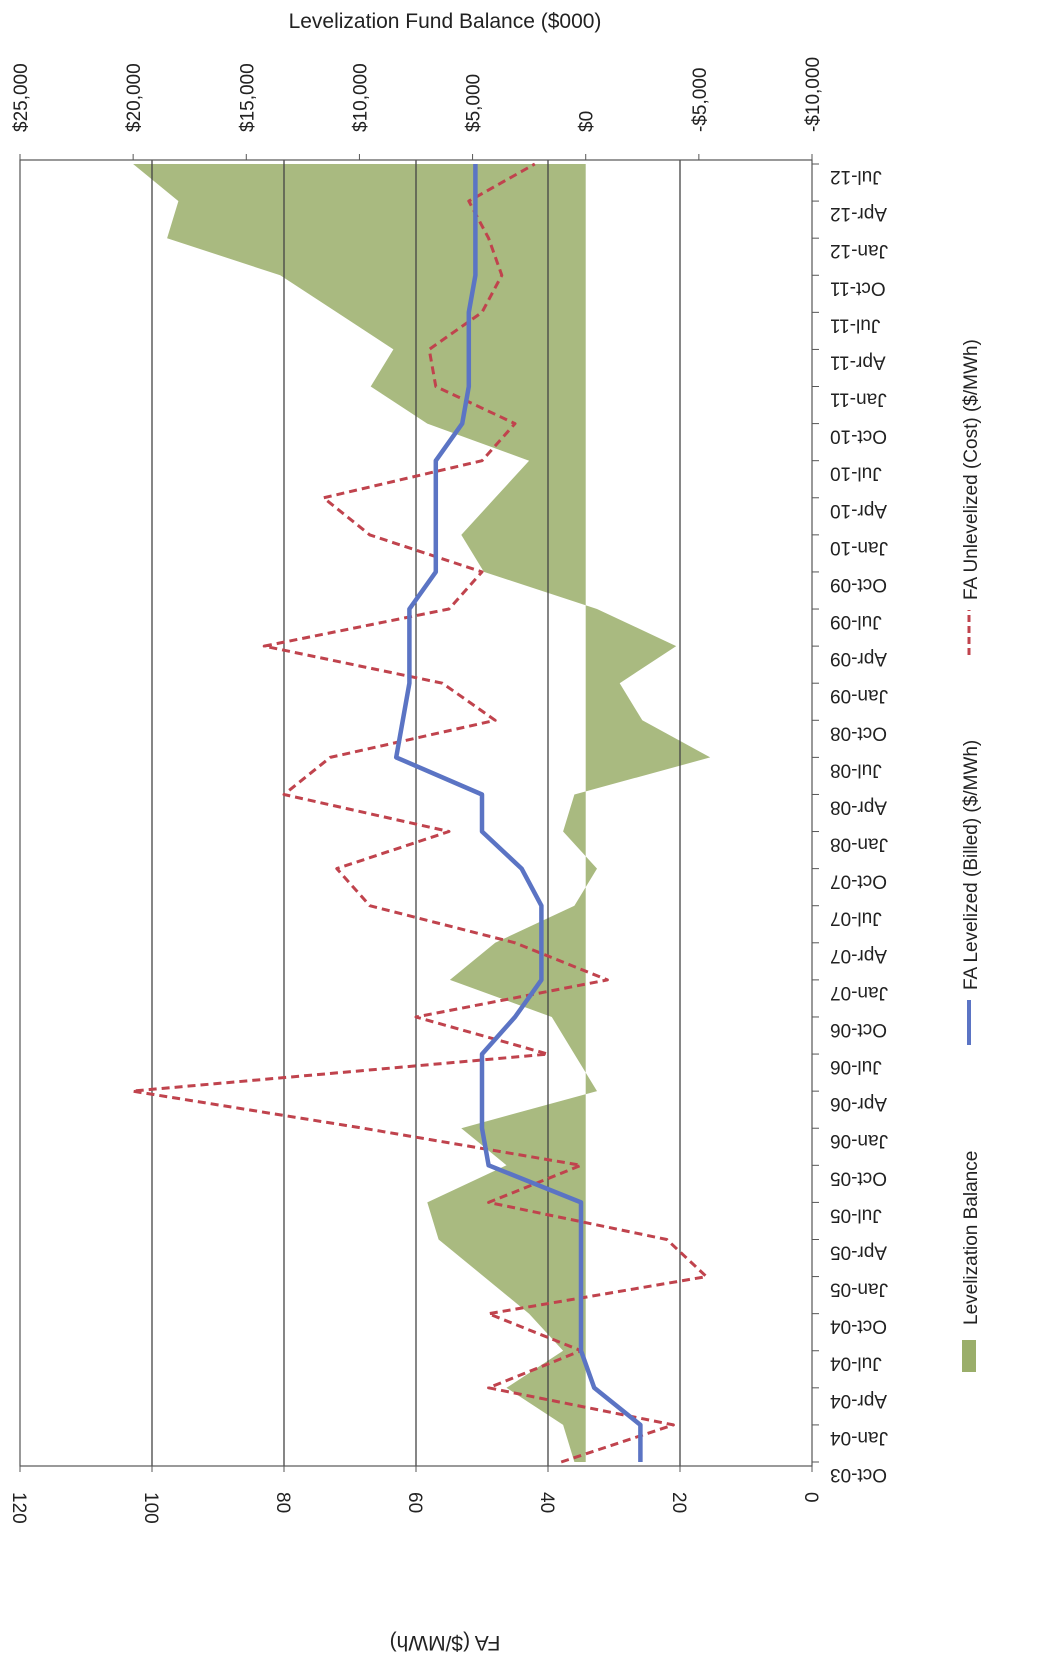  I want to click on top-axis-tick-label: $25,000, so click(21, 97).